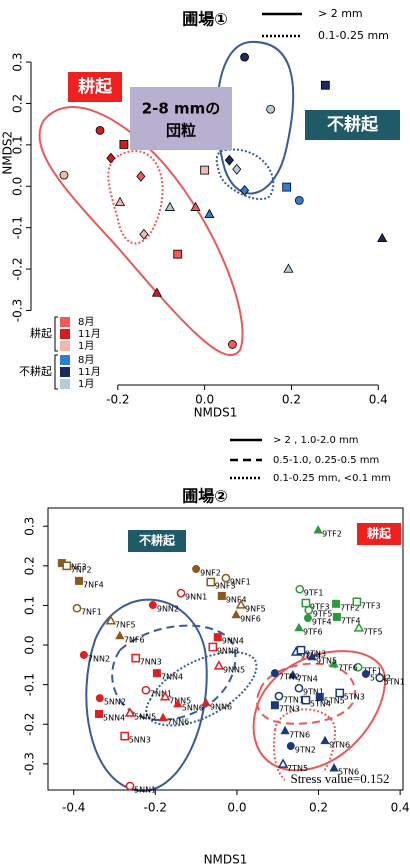 The width and height of the screenshot is (410, 867). Describe the element at coordinates (348, 772) in the screenshot. I see `point-label: 5TN6` at that location.